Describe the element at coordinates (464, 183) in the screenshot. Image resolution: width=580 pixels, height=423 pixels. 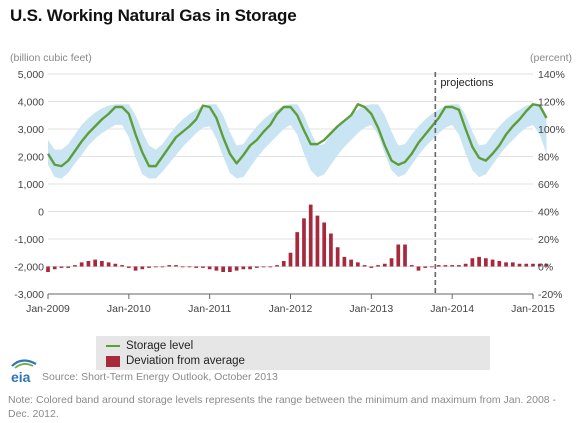
I see `projection-marker: projections` at that location.